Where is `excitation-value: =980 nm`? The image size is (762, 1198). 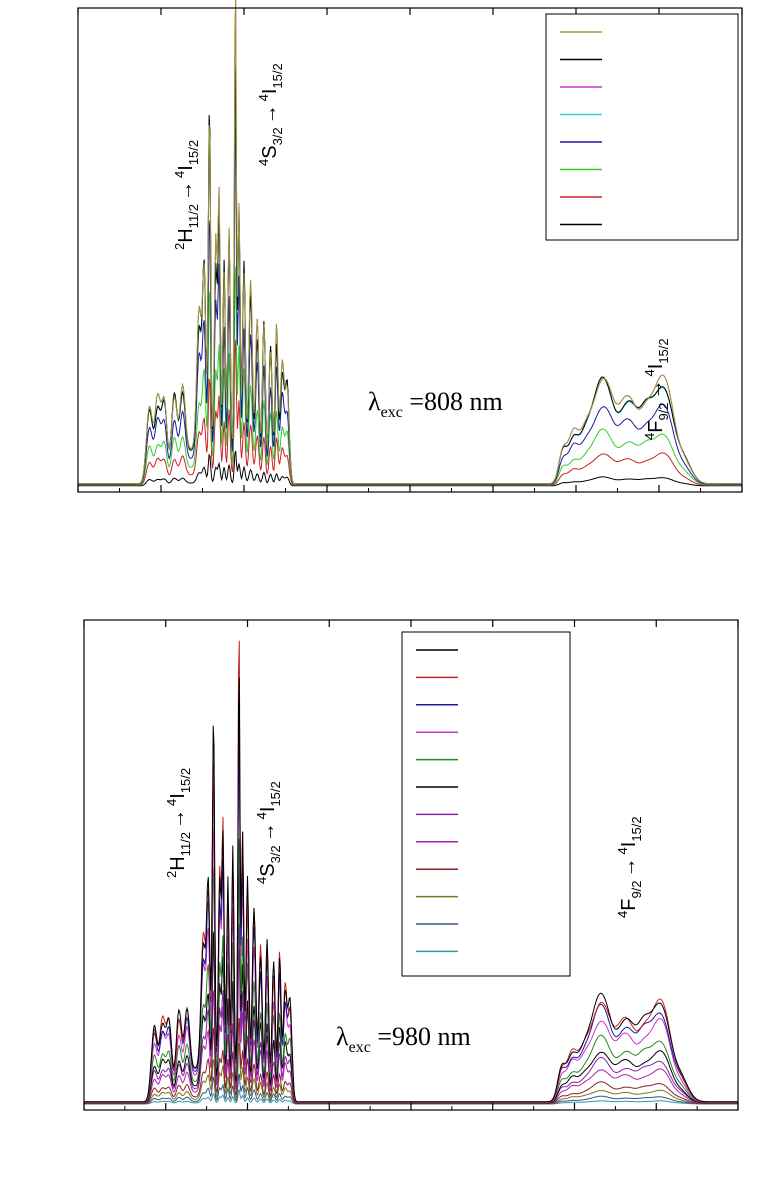
excitation-value: =980 nm is located at coordinates (421, 1036).